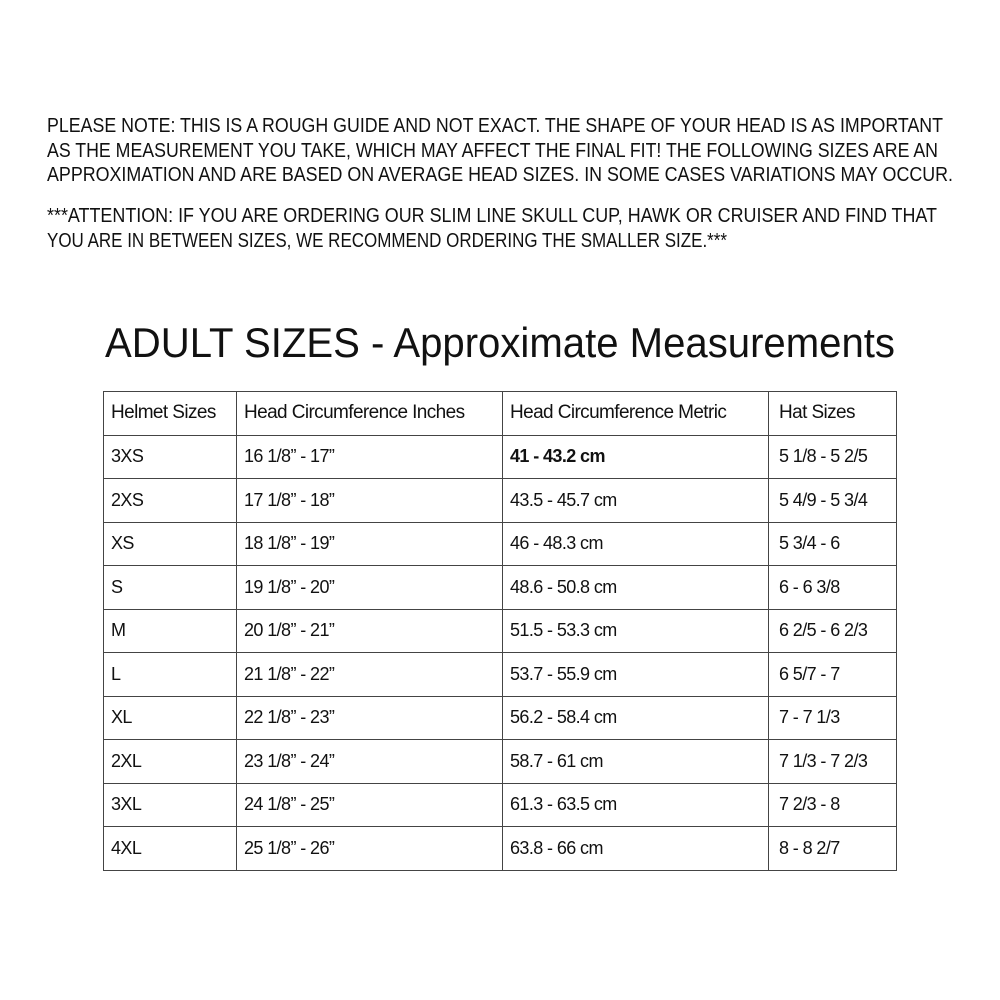 The height and width of the screenshot is (1000, 1000). What do you see at coordinates (635, 630) in the screenshot?
I see `metric-cell: 51.5 - 53.3 cm` at bounding box center [635, 630].